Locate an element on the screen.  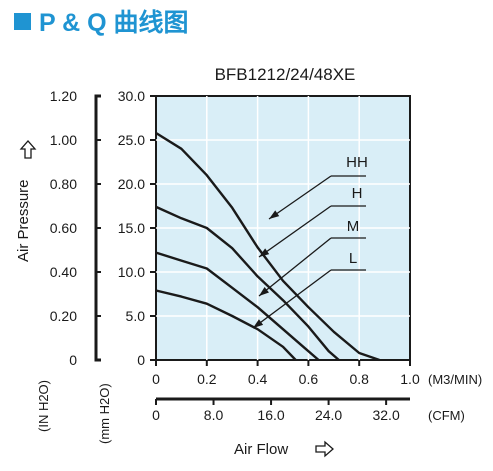
y-tick-mm-label: 30.0 is located at coordinates (131, 96).